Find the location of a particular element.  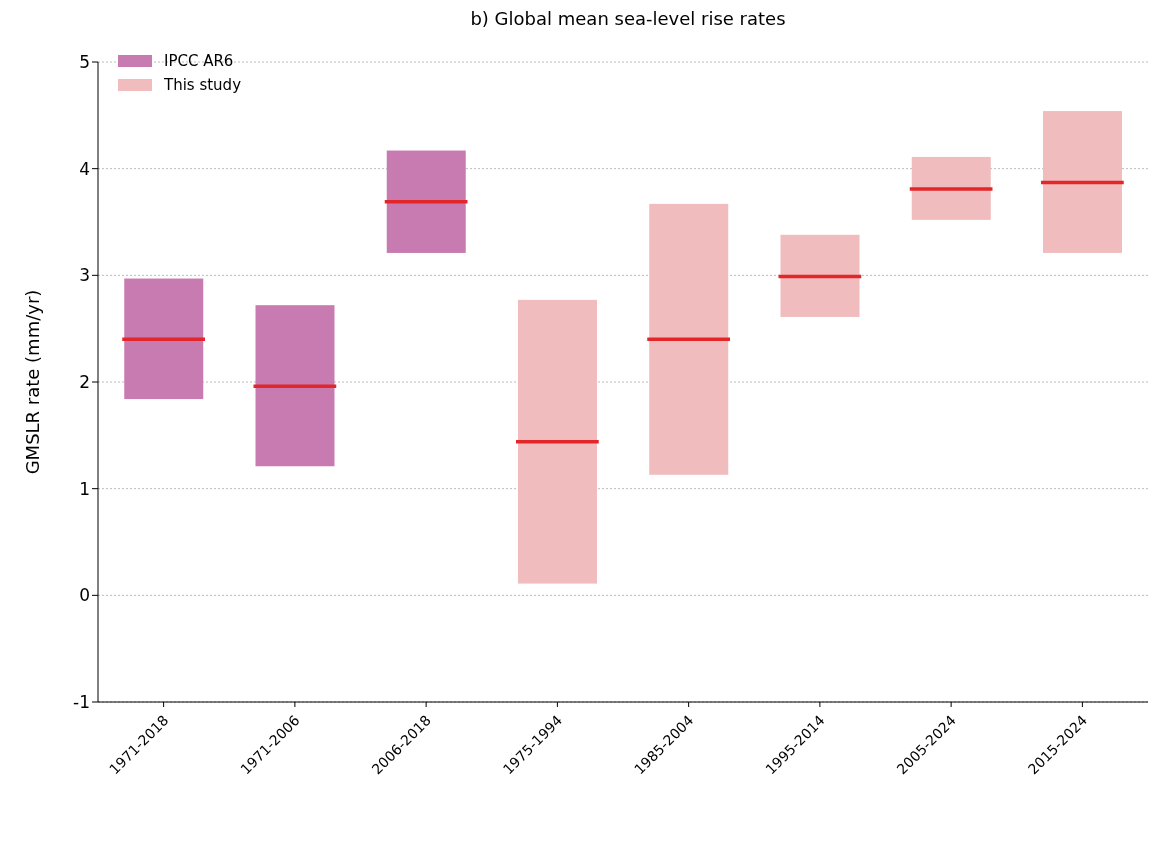

y-axis-title: GMSLR rate (mm/yr) is located at coordinates (33, 382).